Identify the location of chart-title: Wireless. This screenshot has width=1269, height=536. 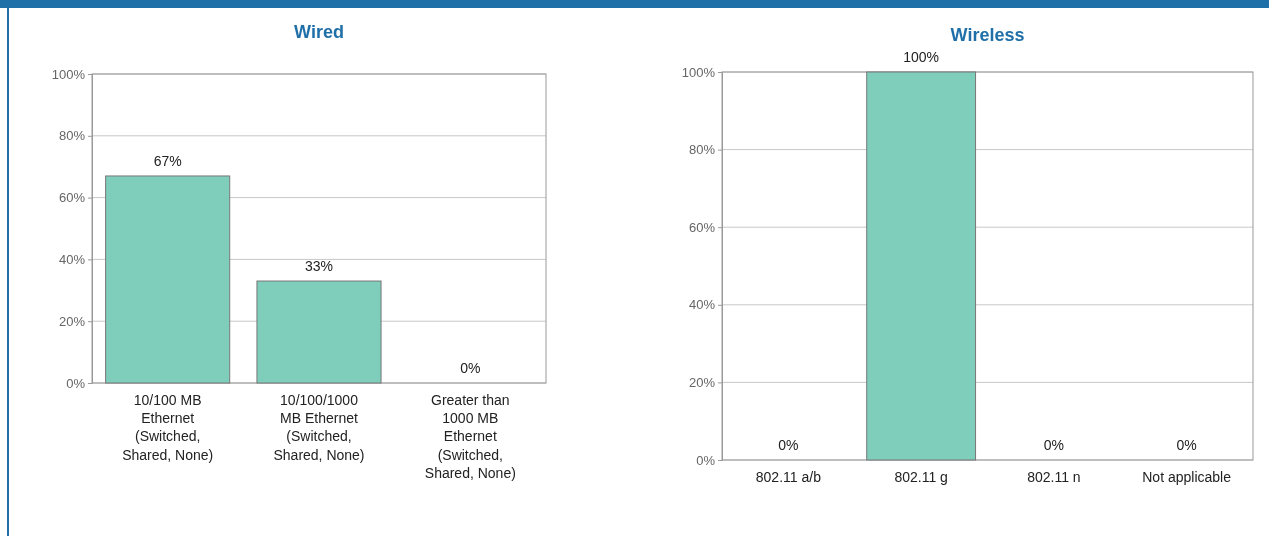
(987, 35).